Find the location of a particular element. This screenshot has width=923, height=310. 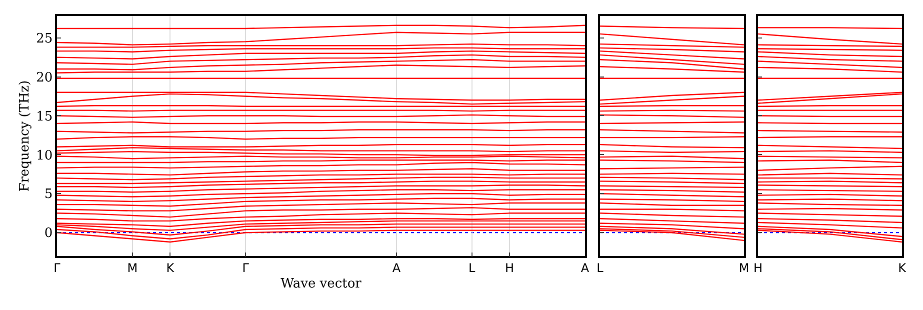

y-tick-label: 20 is located at coordinates (44, 78).